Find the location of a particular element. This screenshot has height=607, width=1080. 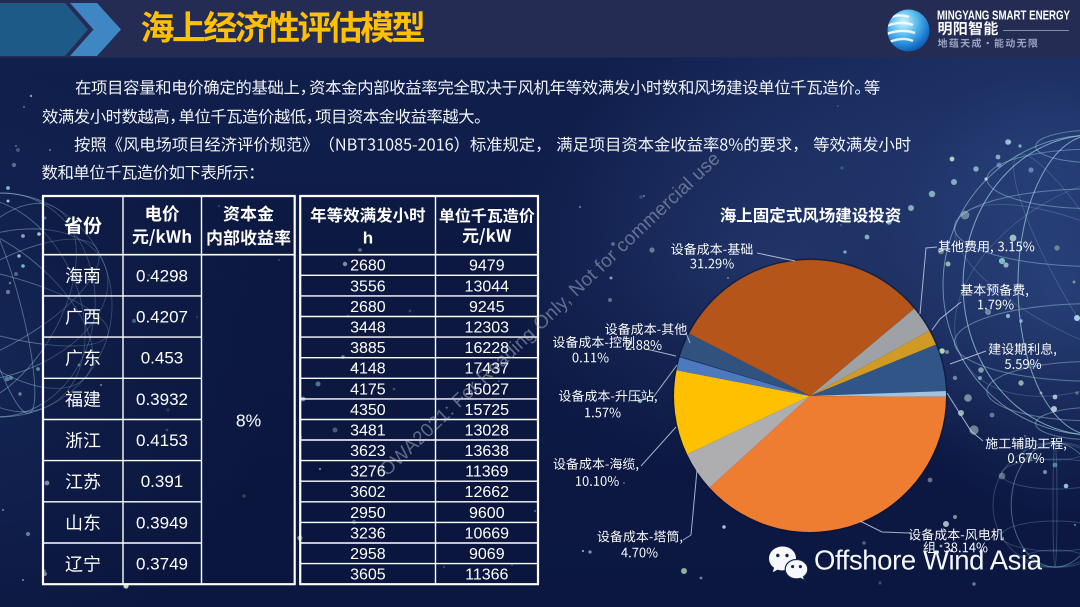

svg-text: 11369 is located at coordinates (486, 472).